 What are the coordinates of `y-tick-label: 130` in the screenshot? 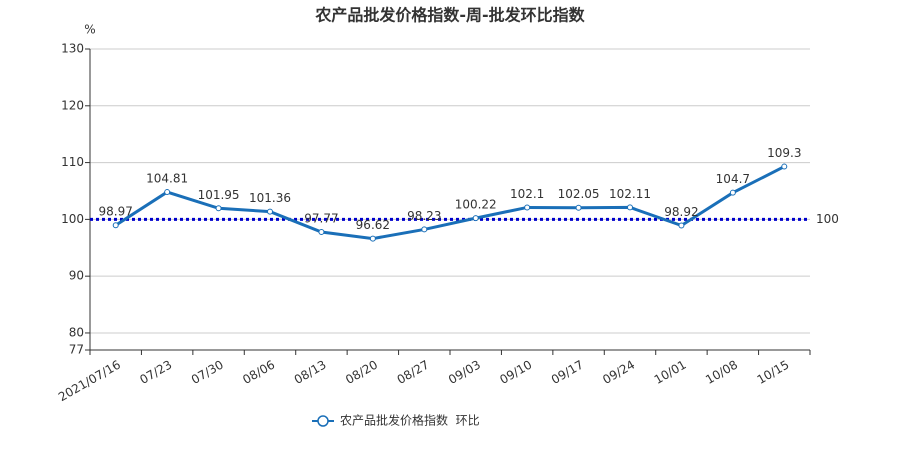 It's located at (72, 49).